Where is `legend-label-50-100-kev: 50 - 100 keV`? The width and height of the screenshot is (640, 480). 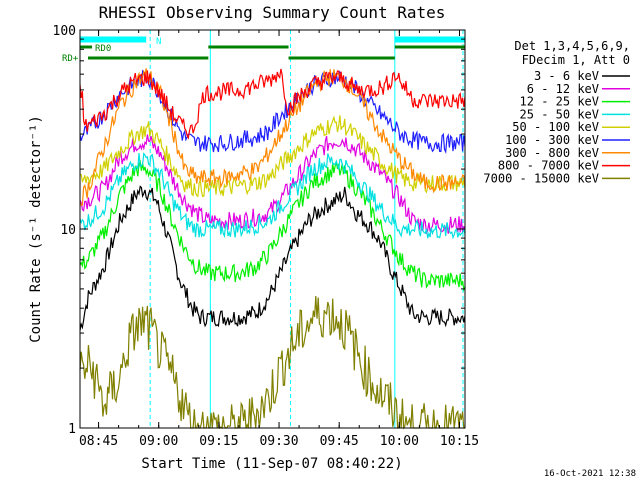 legend-label-50-100-kev: 50 - 100 keV is located at coordinates (555, 127).